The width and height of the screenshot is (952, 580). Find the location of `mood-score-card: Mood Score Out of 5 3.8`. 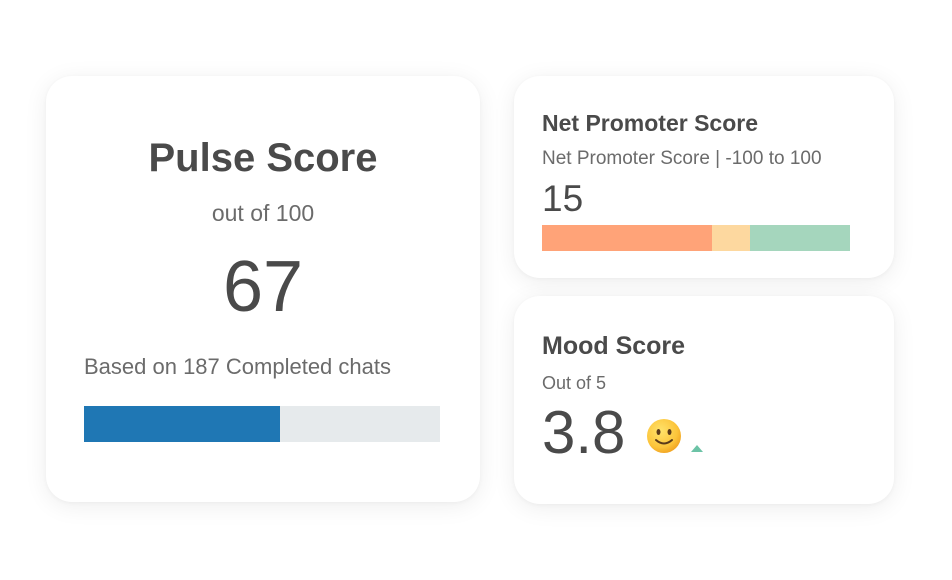

mood-score-card: Mood Score Out of 5 3.8 is located at coordinates (704, 400).